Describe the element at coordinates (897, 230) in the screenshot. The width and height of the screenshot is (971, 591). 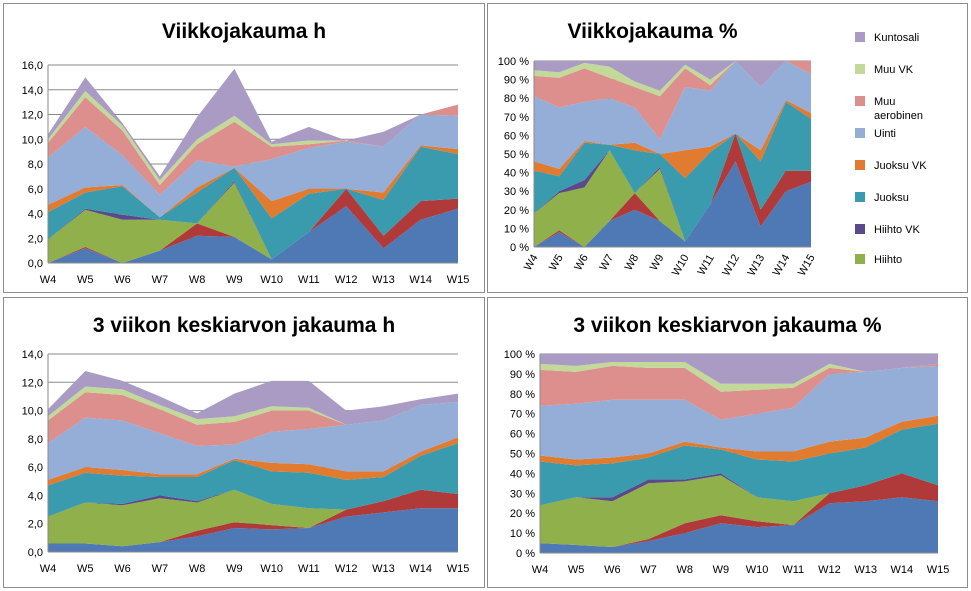
I see `legend-label: Hiihto VK` at that location.